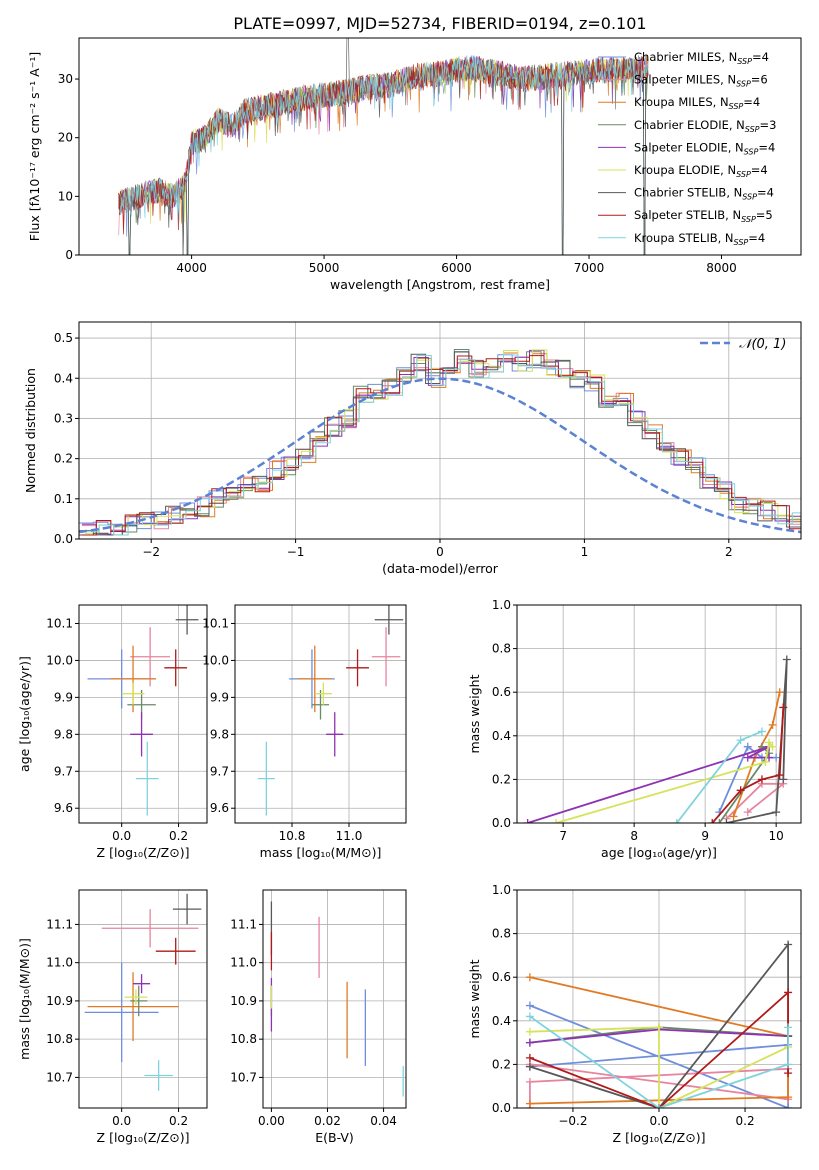  I want to click on y-axis-label: Normed distribution, so click(30, 430).